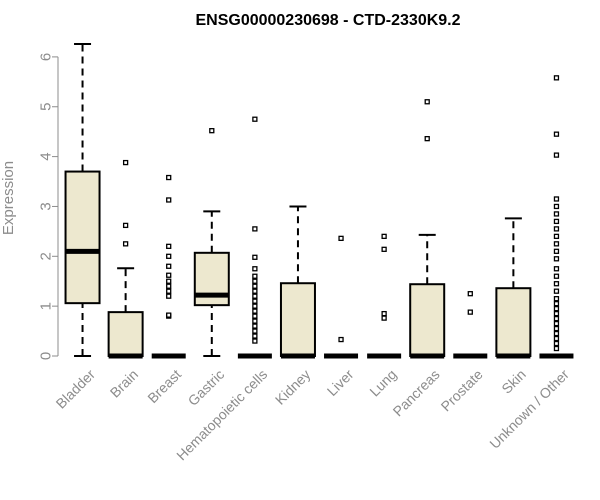 This screenshot has width=600, height=500. Describe the element at coordinates (416, 392) in the screenshot. I see `x-tick-label: Pancreas` at that location.